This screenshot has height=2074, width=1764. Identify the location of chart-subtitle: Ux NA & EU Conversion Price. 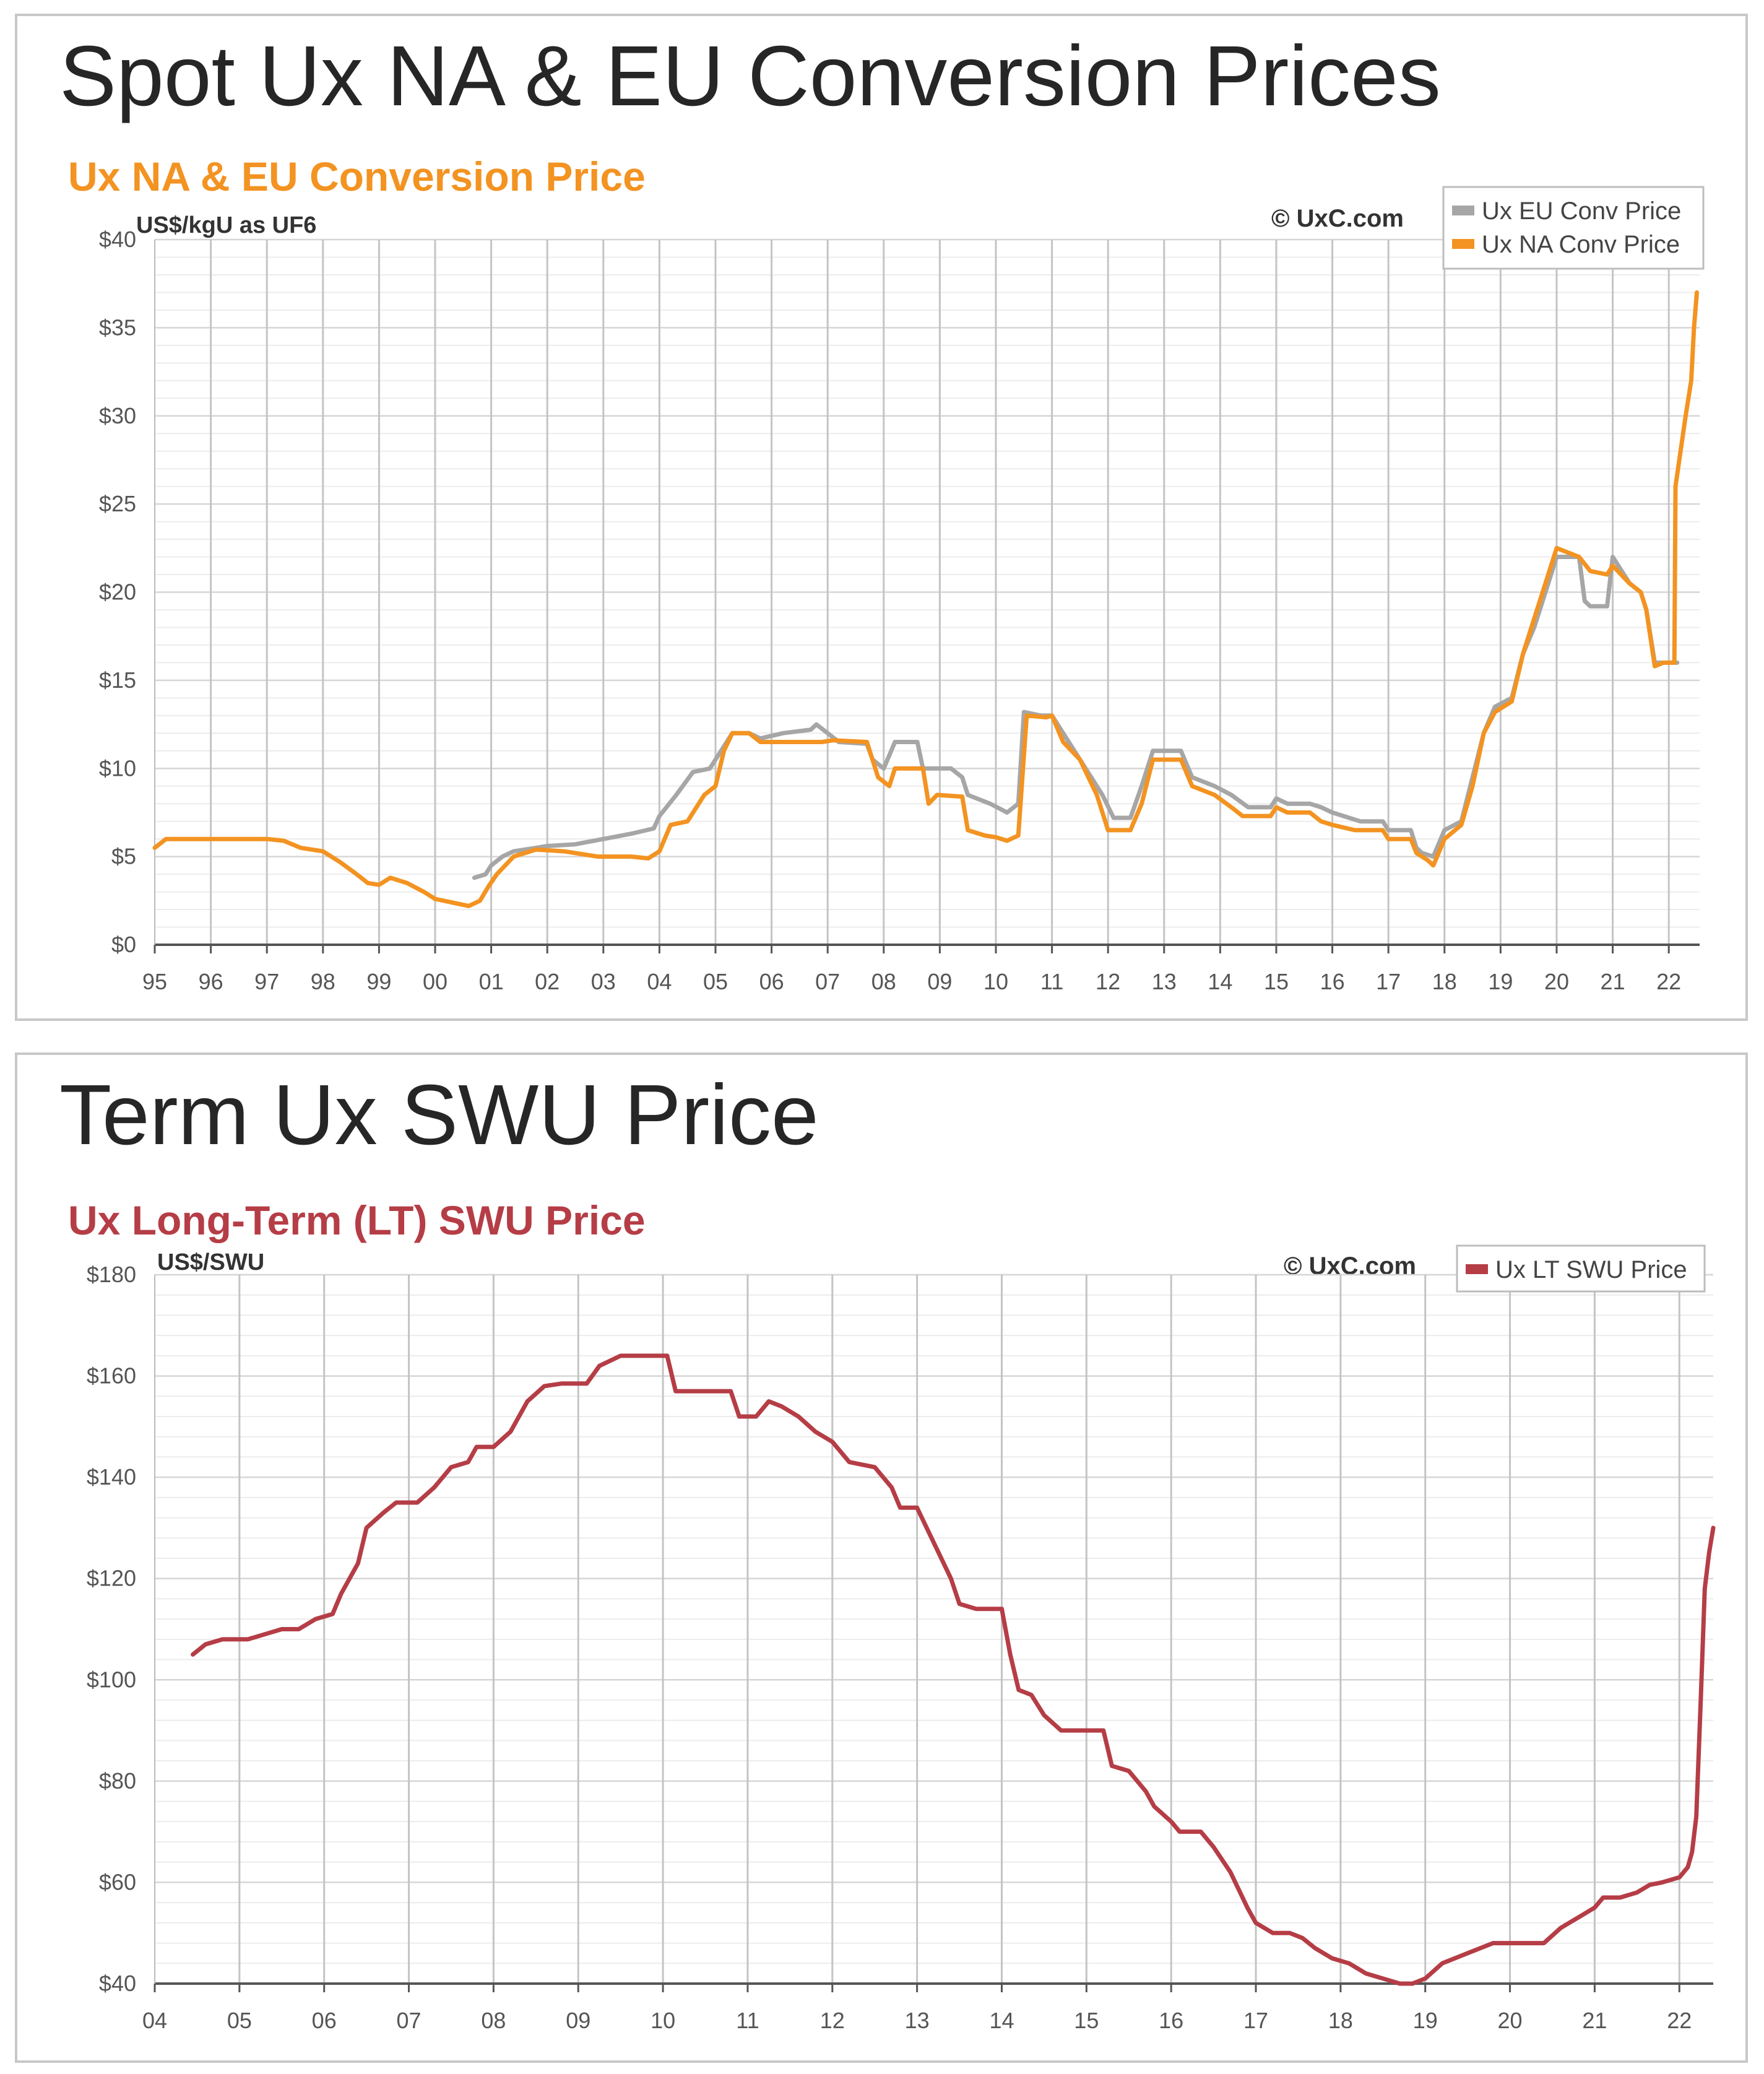
(357, 176).